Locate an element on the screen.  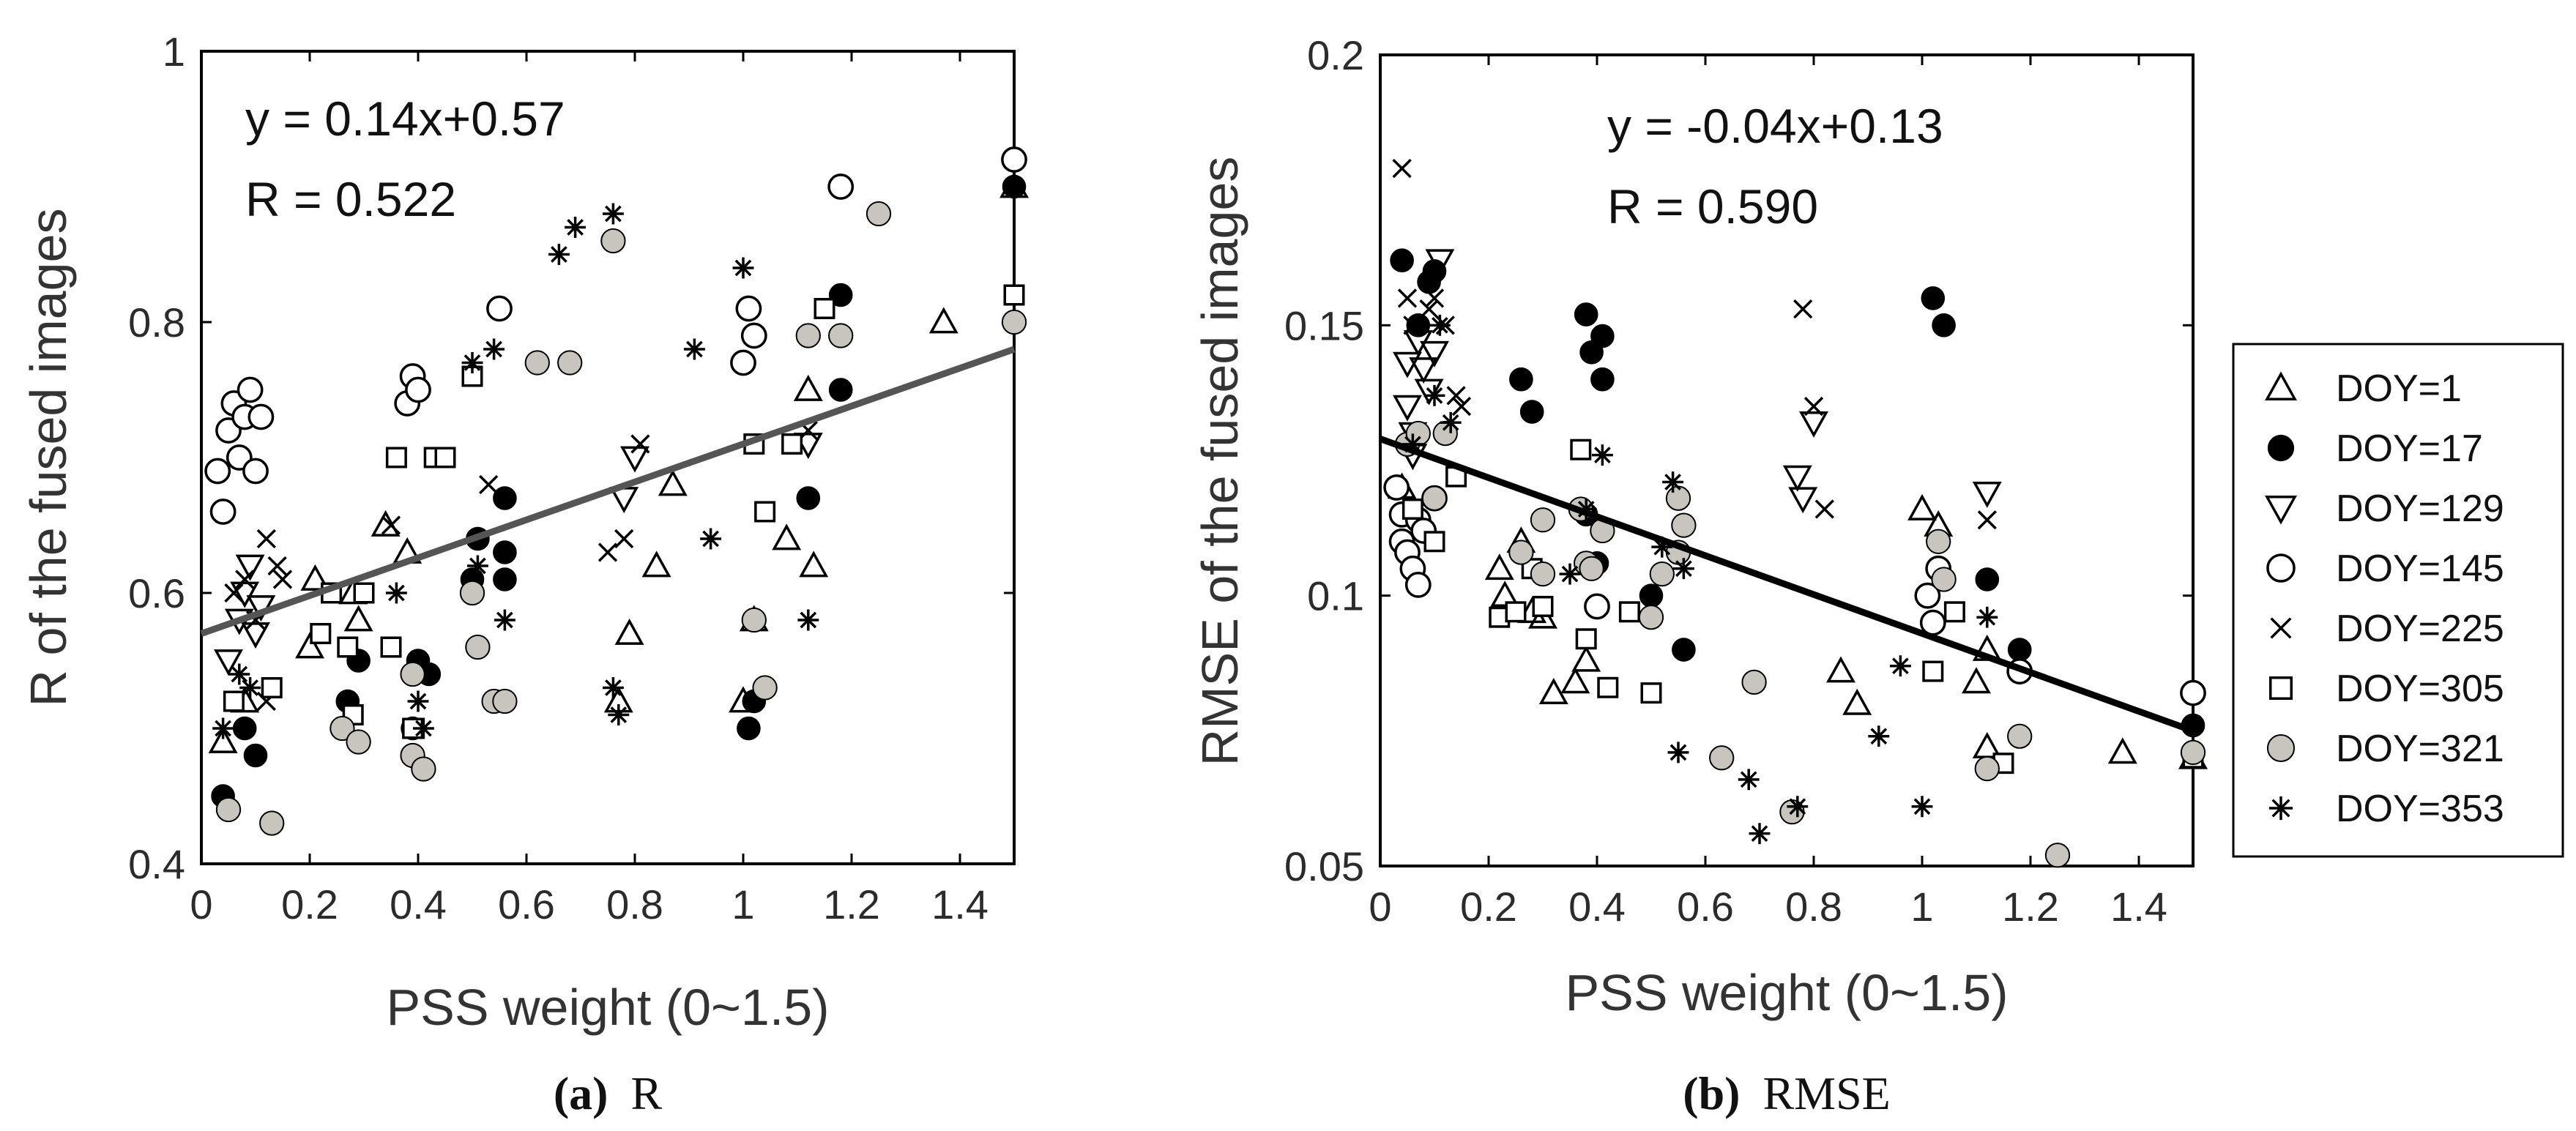
x-axis-label-b: PSS weight (0~1.5) is located at coordinates (1786, 992).